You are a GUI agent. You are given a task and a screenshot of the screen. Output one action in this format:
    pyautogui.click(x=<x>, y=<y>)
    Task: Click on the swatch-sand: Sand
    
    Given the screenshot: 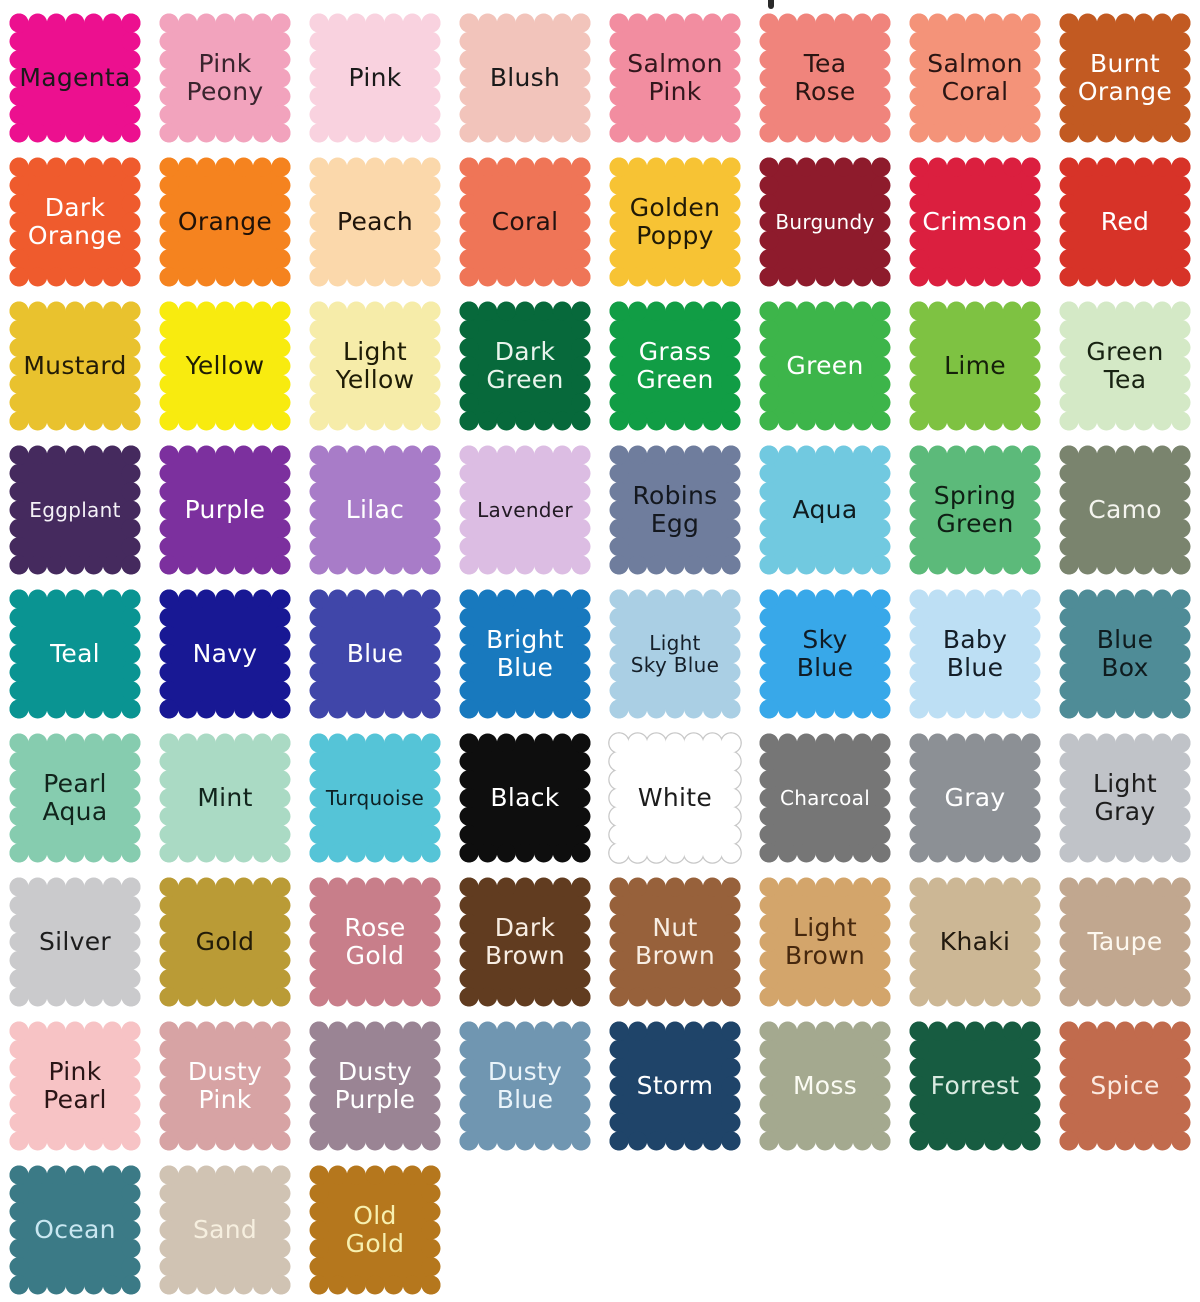 What is the action you would take?
    pyautogui.click(x=225, y=1230)
    